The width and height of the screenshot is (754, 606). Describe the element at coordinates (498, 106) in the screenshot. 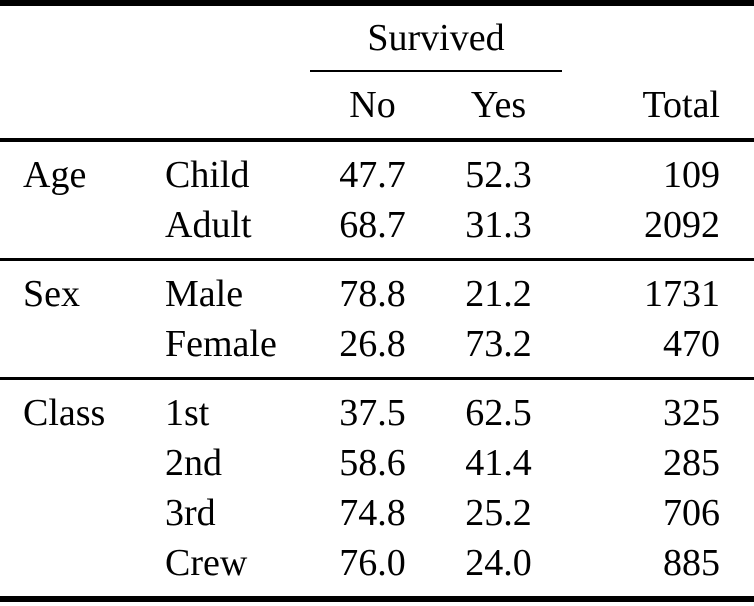

I see `column-header-yes: Yes` at that location.